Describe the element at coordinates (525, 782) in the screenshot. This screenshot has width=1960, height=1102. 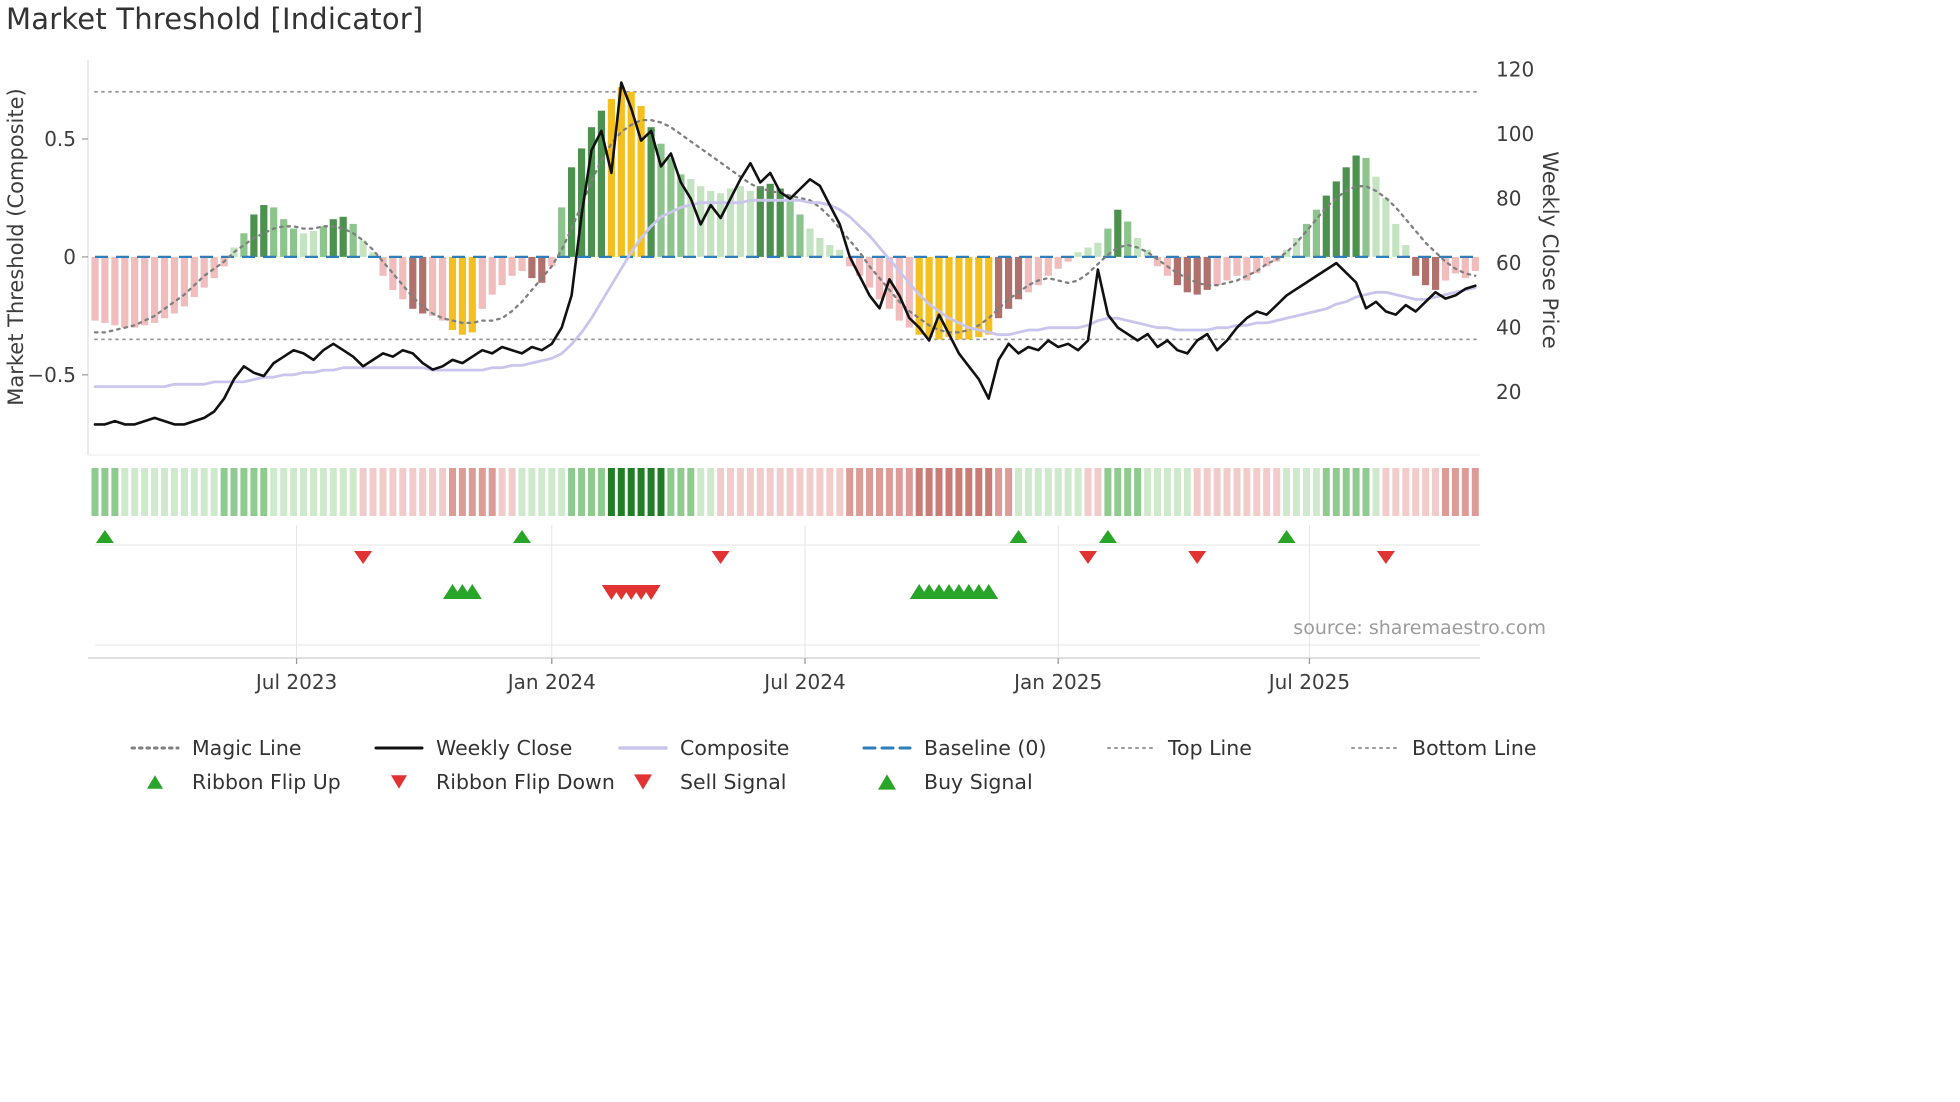
I see `legend-label: Ribbon Flip Down` at that location.